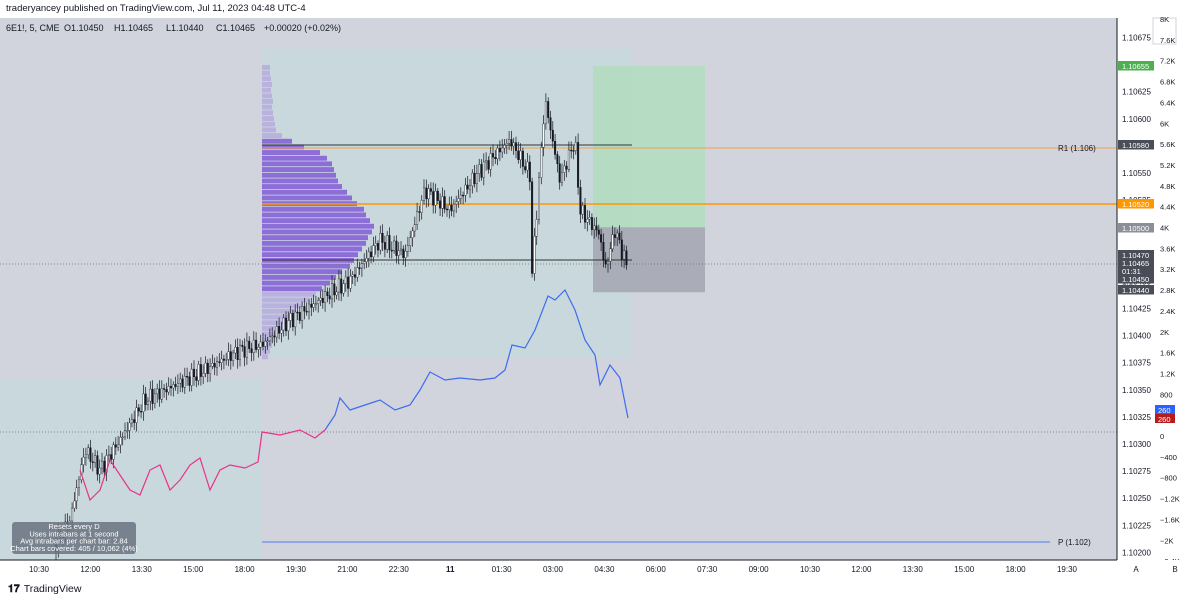 The width and height of the screenshot is (1200, 599). I want to click on volume-tick-label: −800, so click(1168, 478).